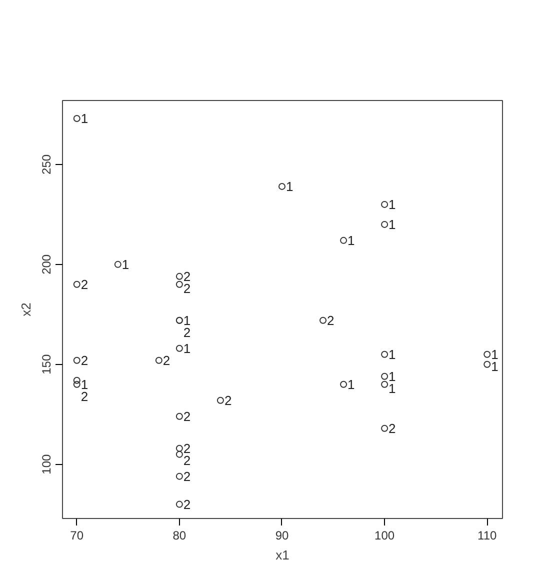 The image size is (534, 588). What do you see at coordinates (47, 464) in the screenshot?
I see `y-tick-label: 100` at bounding box center [47, 464].